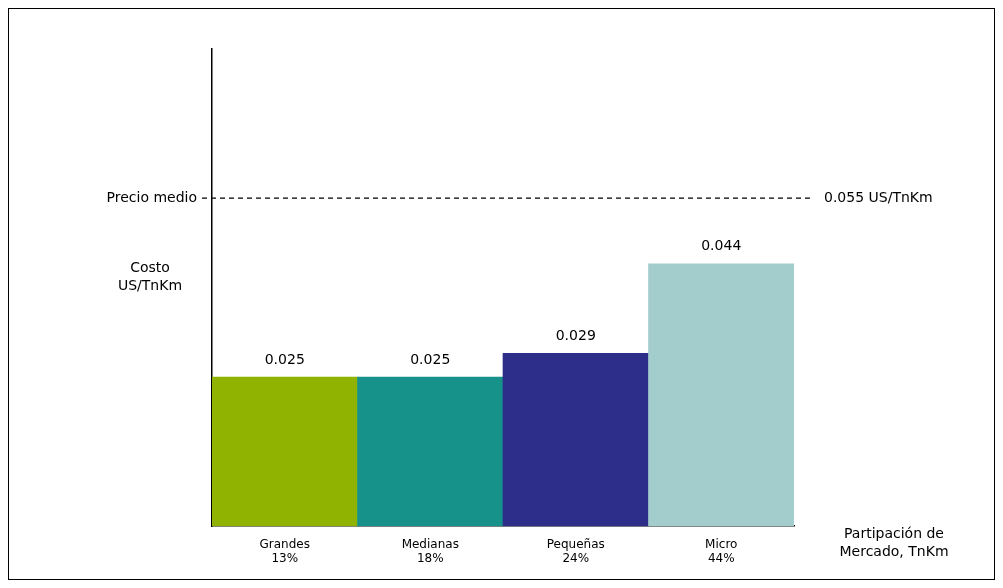  Describe the element at coordinates (430, 550) in the screenshot. I see `x-tick-label: Medianas 18%` at that location.